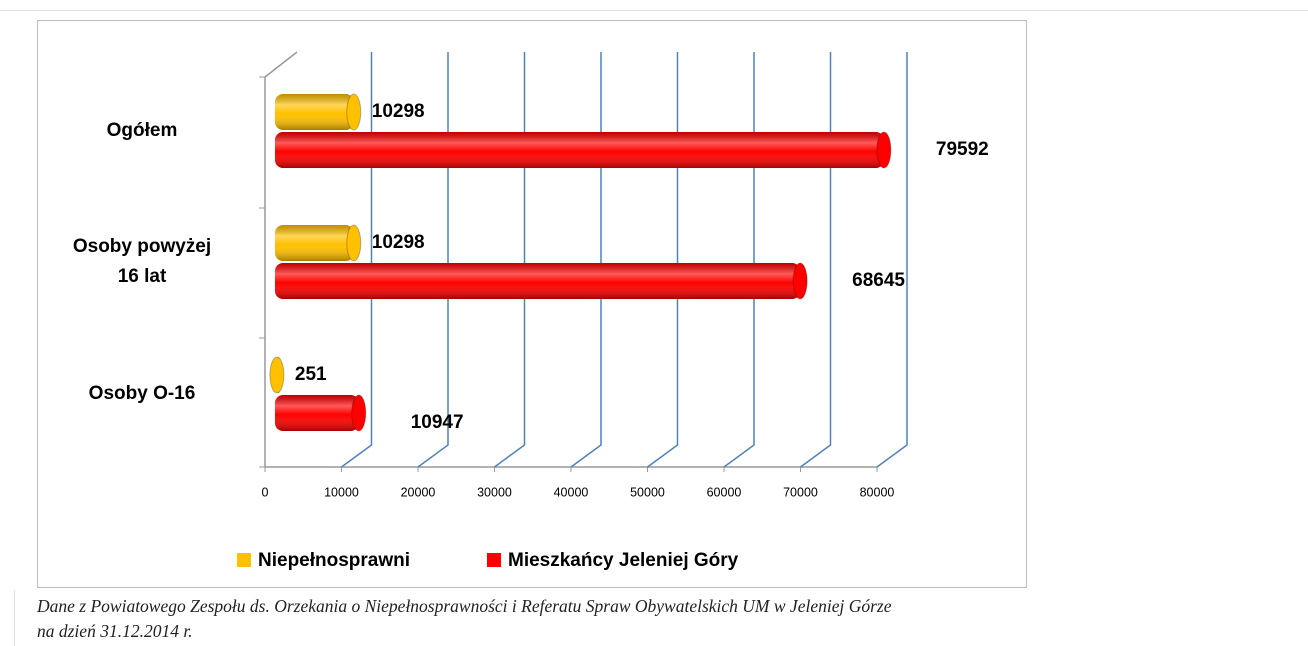 The width and height of the screenshot is (1308, 646). I want to click on data-label: 10947, so click(437, 422).